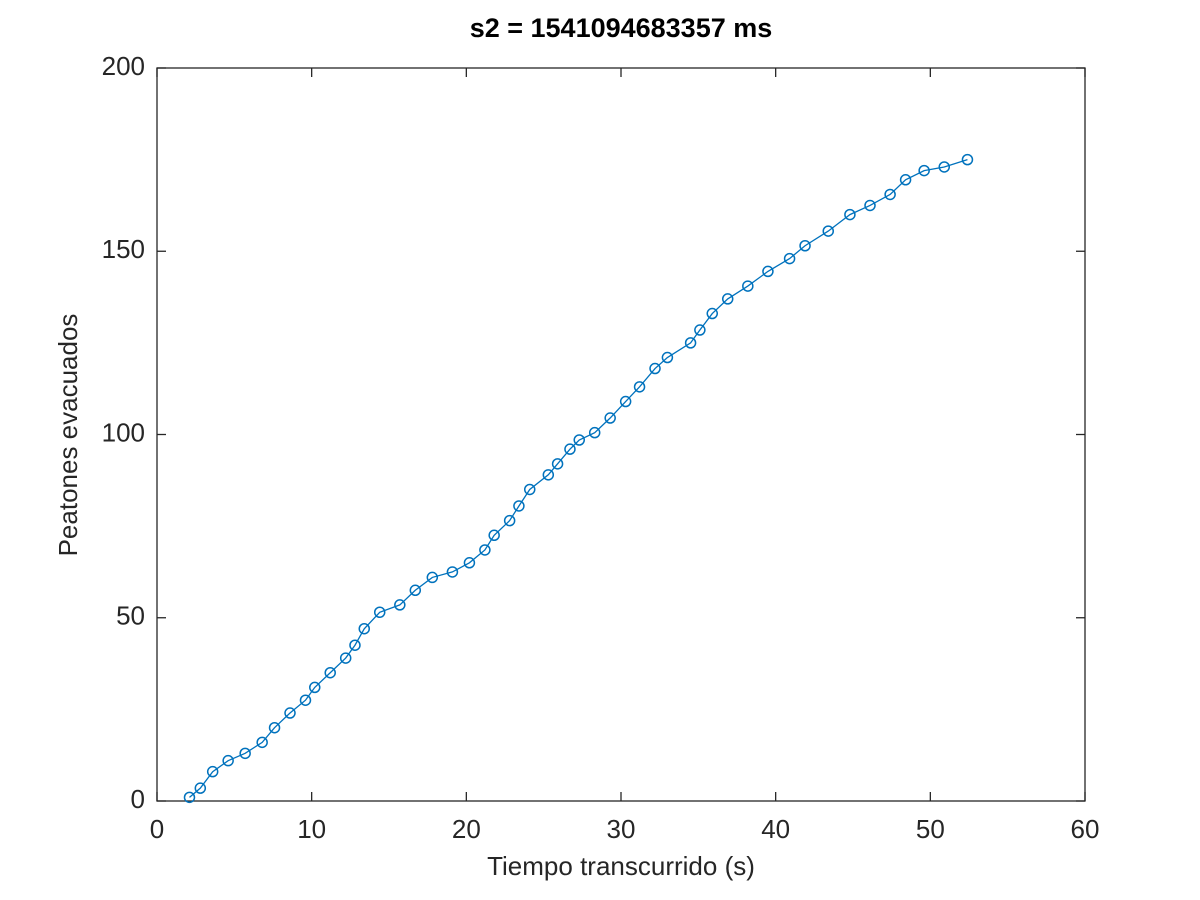 This screenshot has height=900, width=1200. I want to click on y-tick-label: 0, so click(138, 799).